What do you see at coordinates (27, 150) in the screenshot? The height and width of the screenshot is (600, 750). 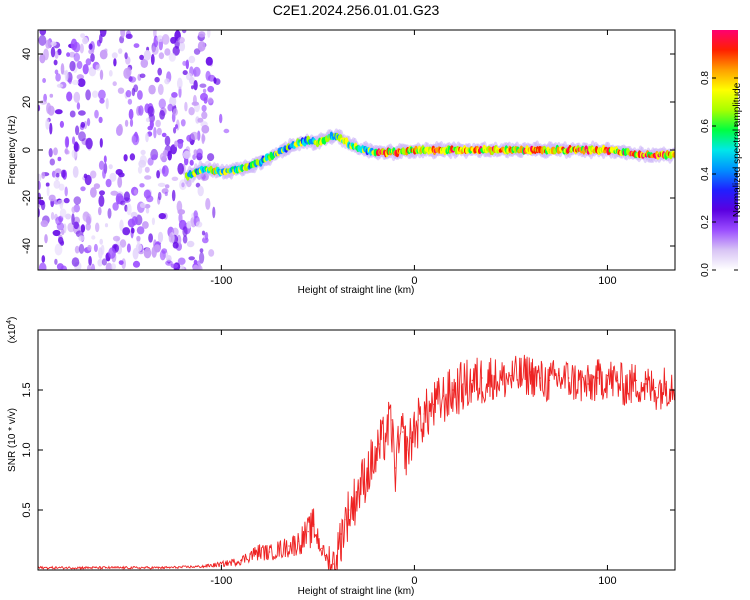 I see `spectrogram-y-tick-label: 0` at bounding box center [27, 150].